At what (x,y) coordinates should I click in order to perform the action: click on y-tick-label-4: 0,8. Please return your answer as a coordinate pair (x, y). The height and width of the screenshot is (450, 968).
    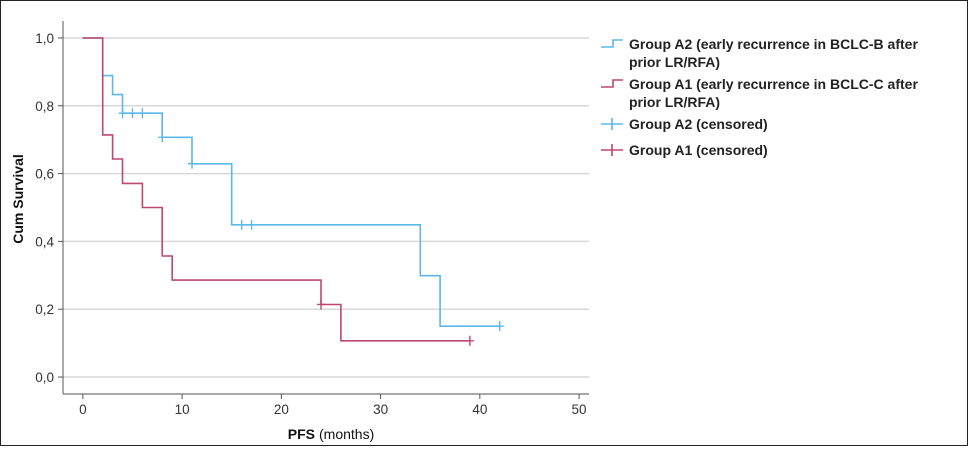
    Looking at the image, I should click on (44, 106).